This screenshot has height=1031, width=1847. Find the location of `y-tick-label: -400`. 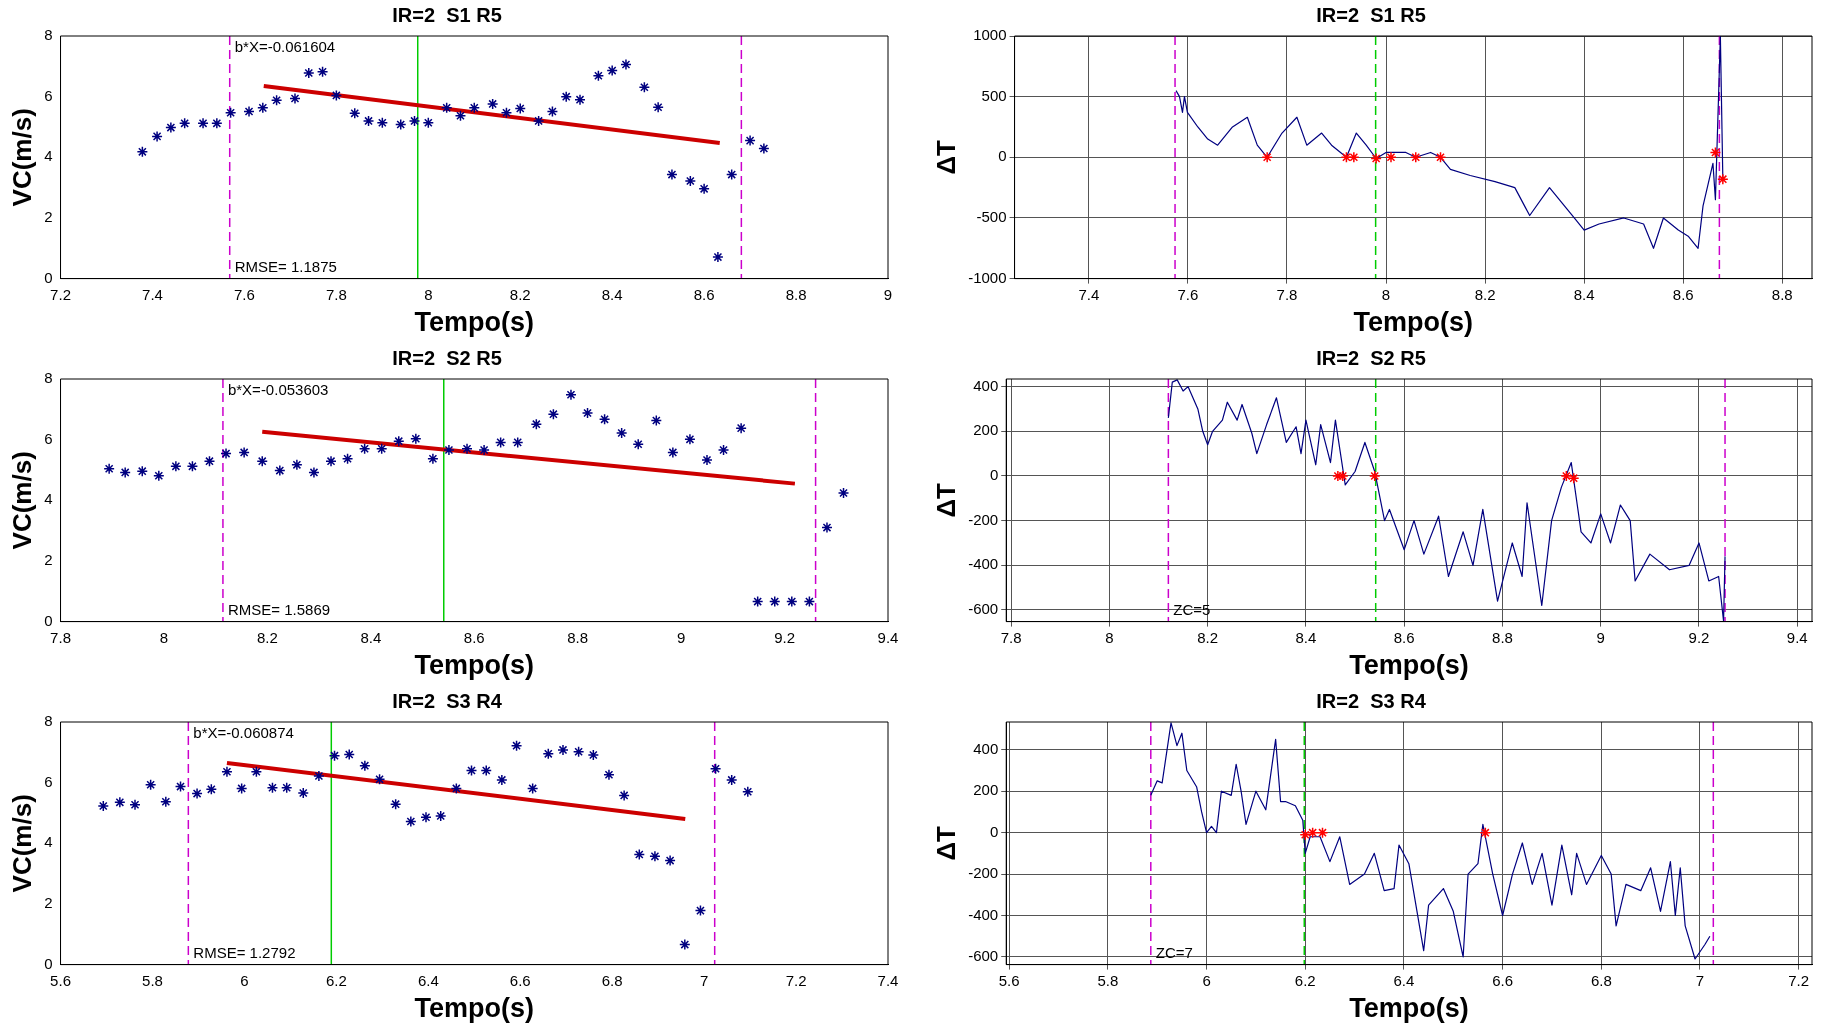

y-tick-label: -400 is located at coordinates (983, 564).